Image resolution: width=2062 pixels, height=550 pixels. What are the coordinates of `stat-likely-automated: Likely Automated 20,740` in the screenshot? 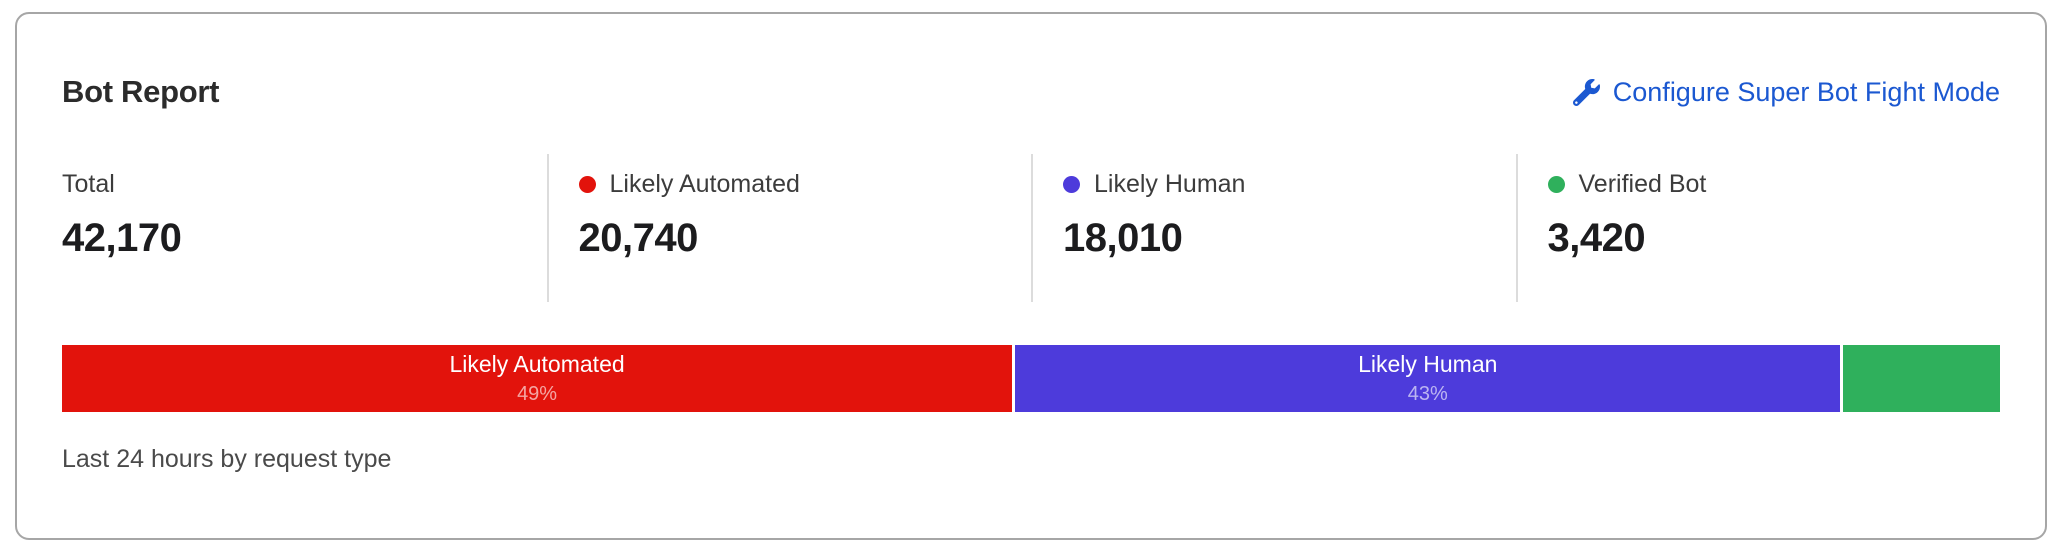 It's located at (789, 228).